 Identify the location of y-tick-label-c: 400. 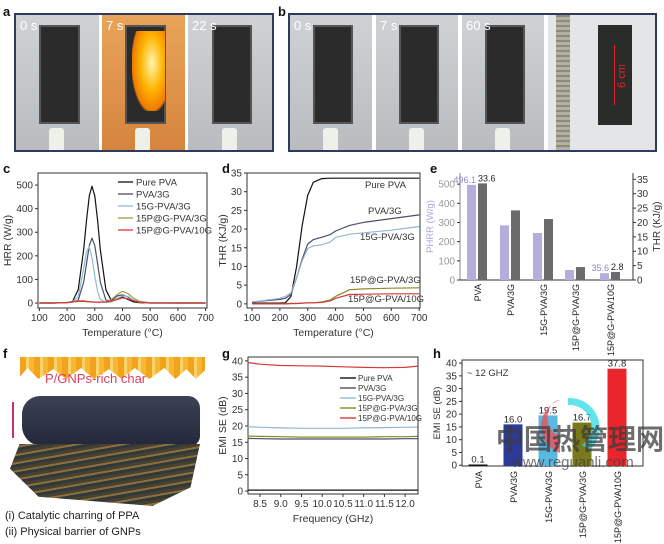
(24, 209).